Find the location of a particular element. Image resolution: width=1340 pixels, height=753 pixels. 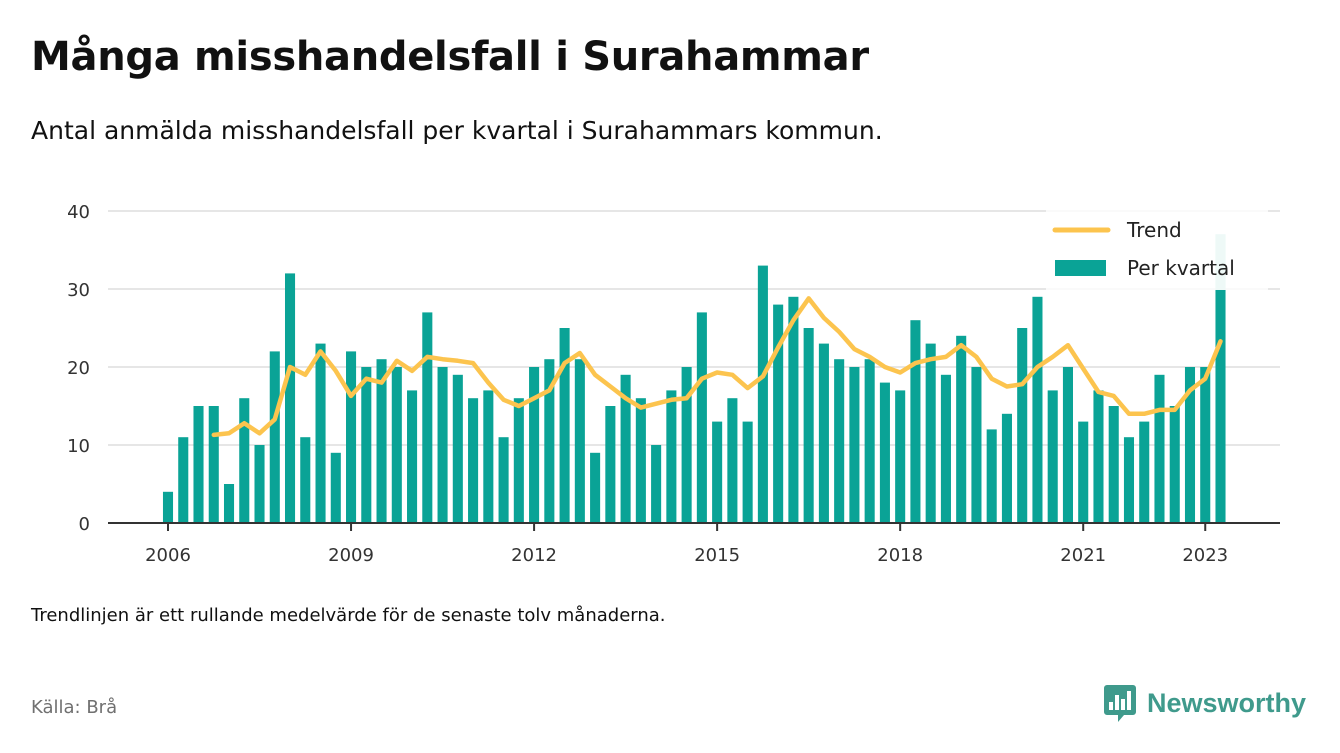

bar-chart-speech-bubble-icon is located at coordinates (1120, 703).